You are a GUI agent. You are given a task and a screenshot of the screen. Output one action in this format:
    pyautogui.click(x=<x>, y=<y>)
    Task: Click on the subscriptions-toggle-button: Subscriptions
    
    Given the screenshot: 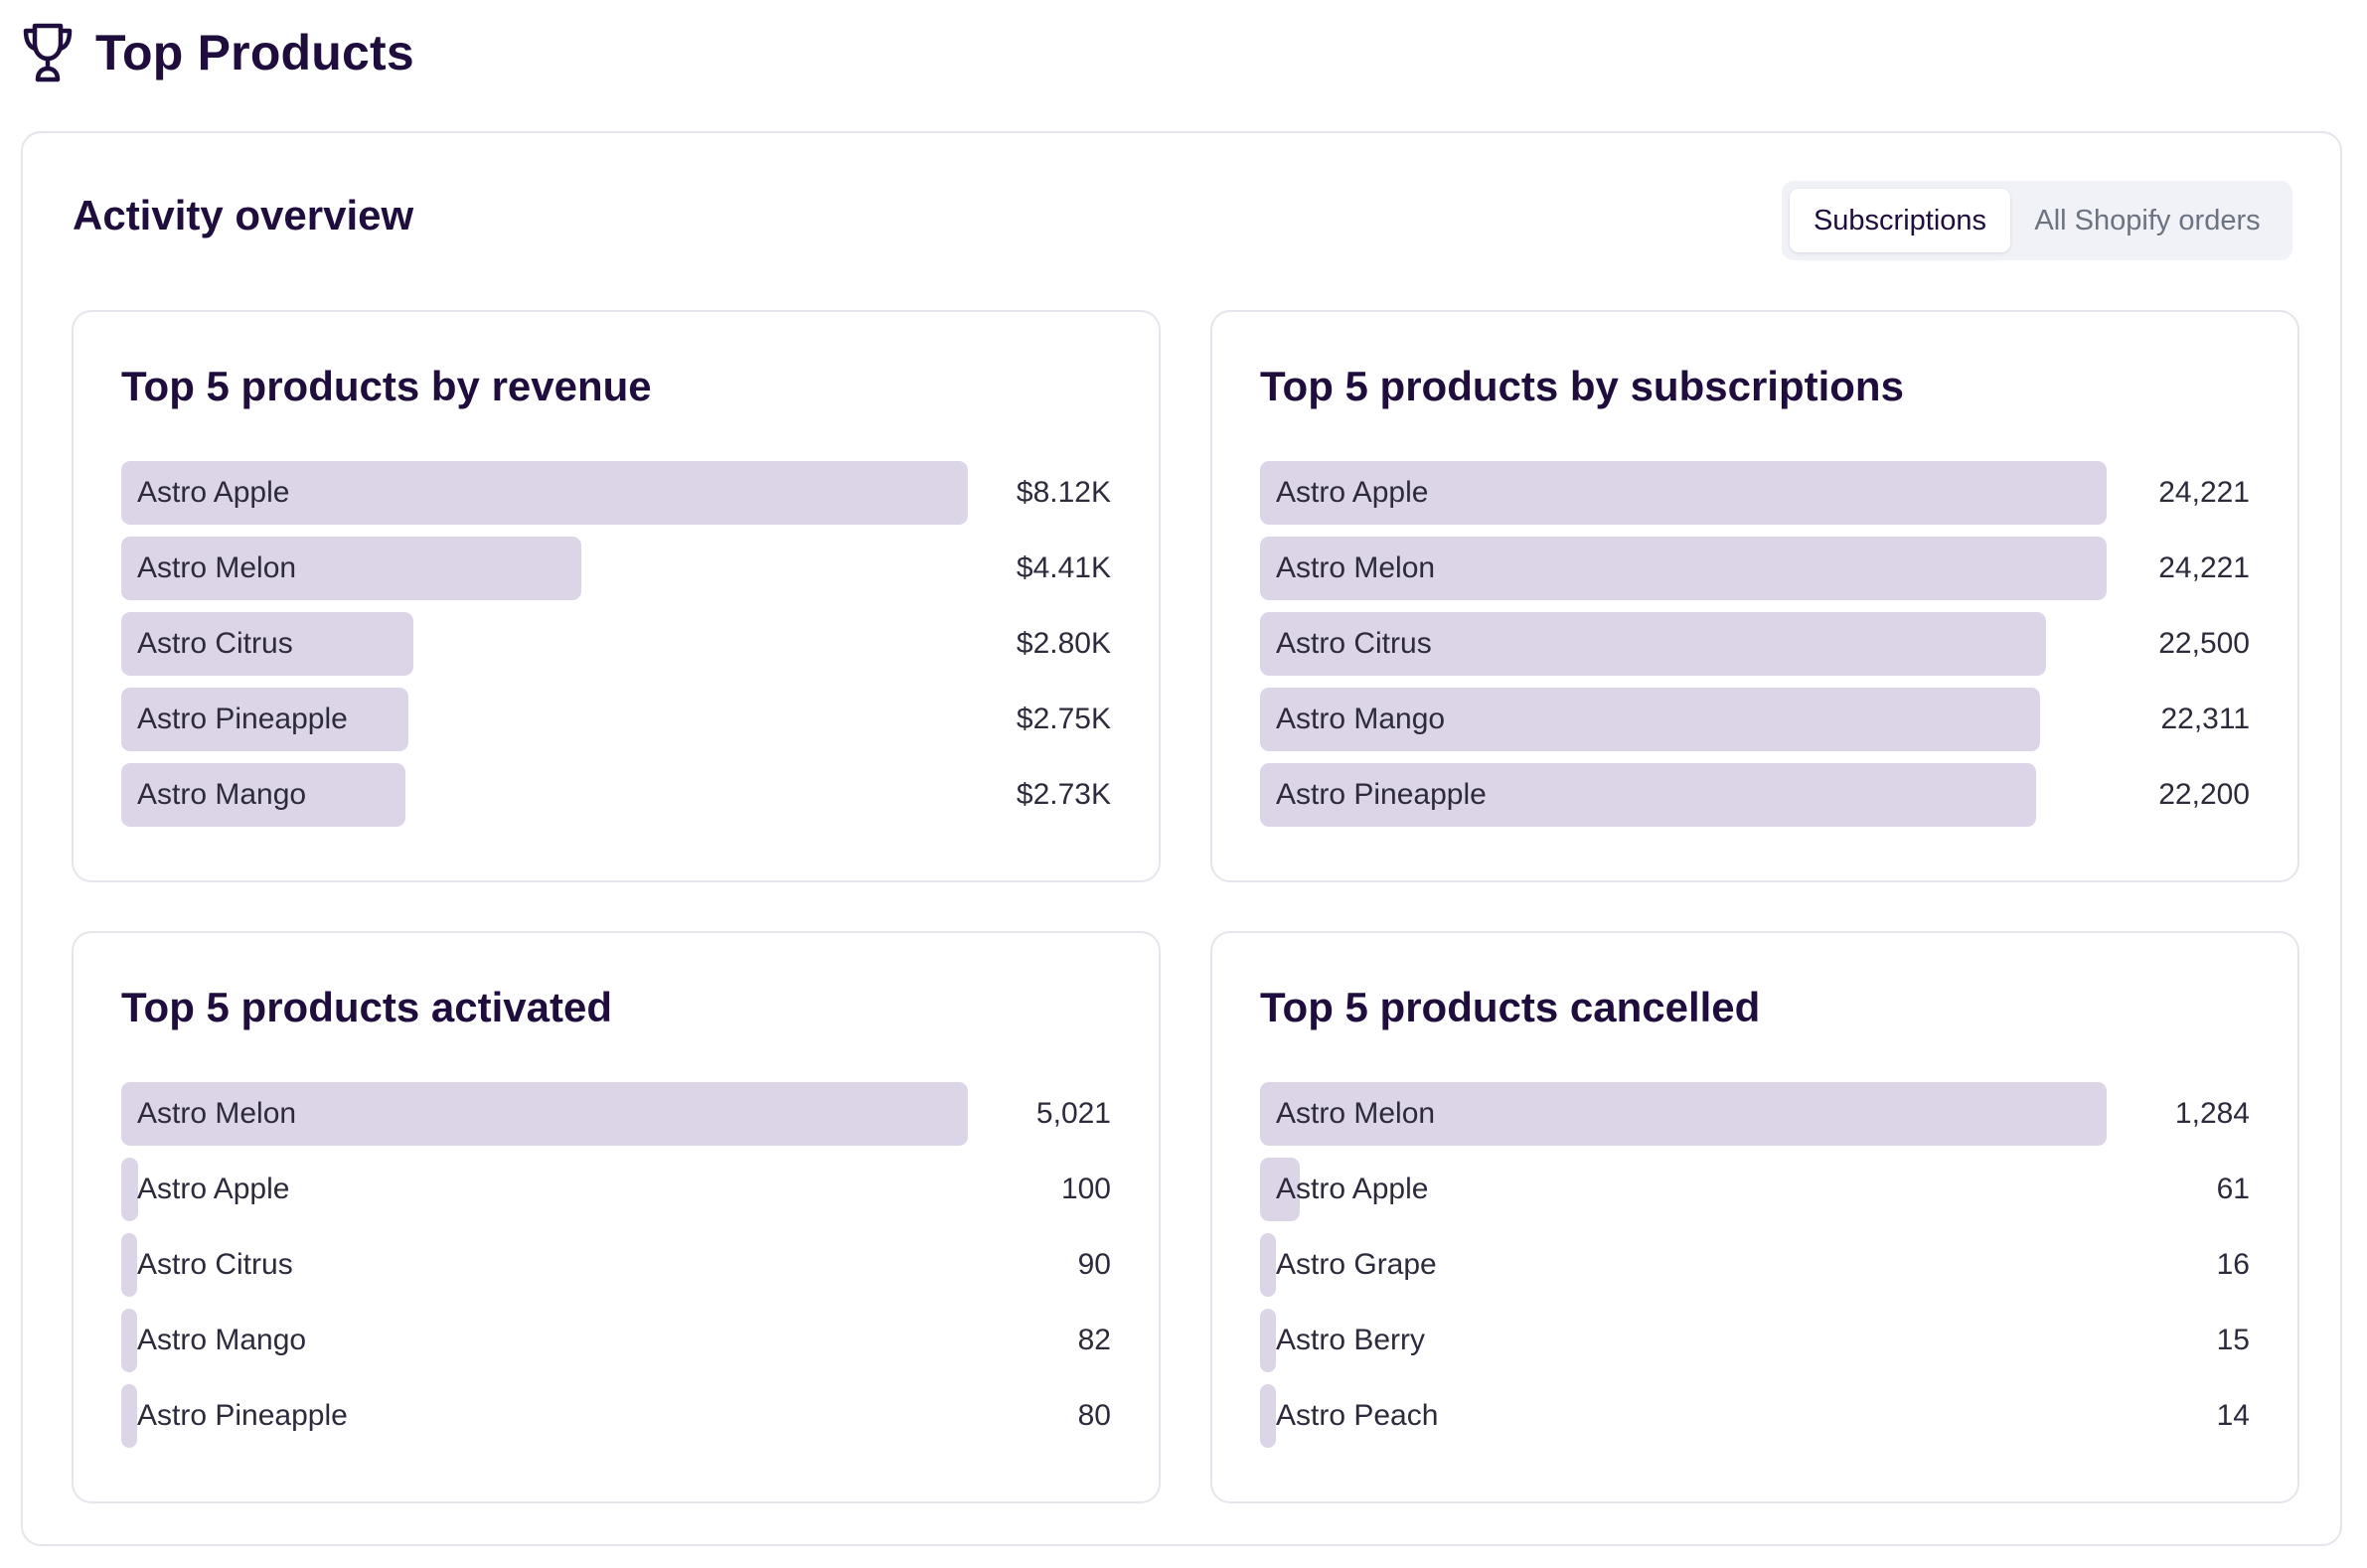 What is the action you would take?
    pyautogui.click(x=1900, y=221)
    